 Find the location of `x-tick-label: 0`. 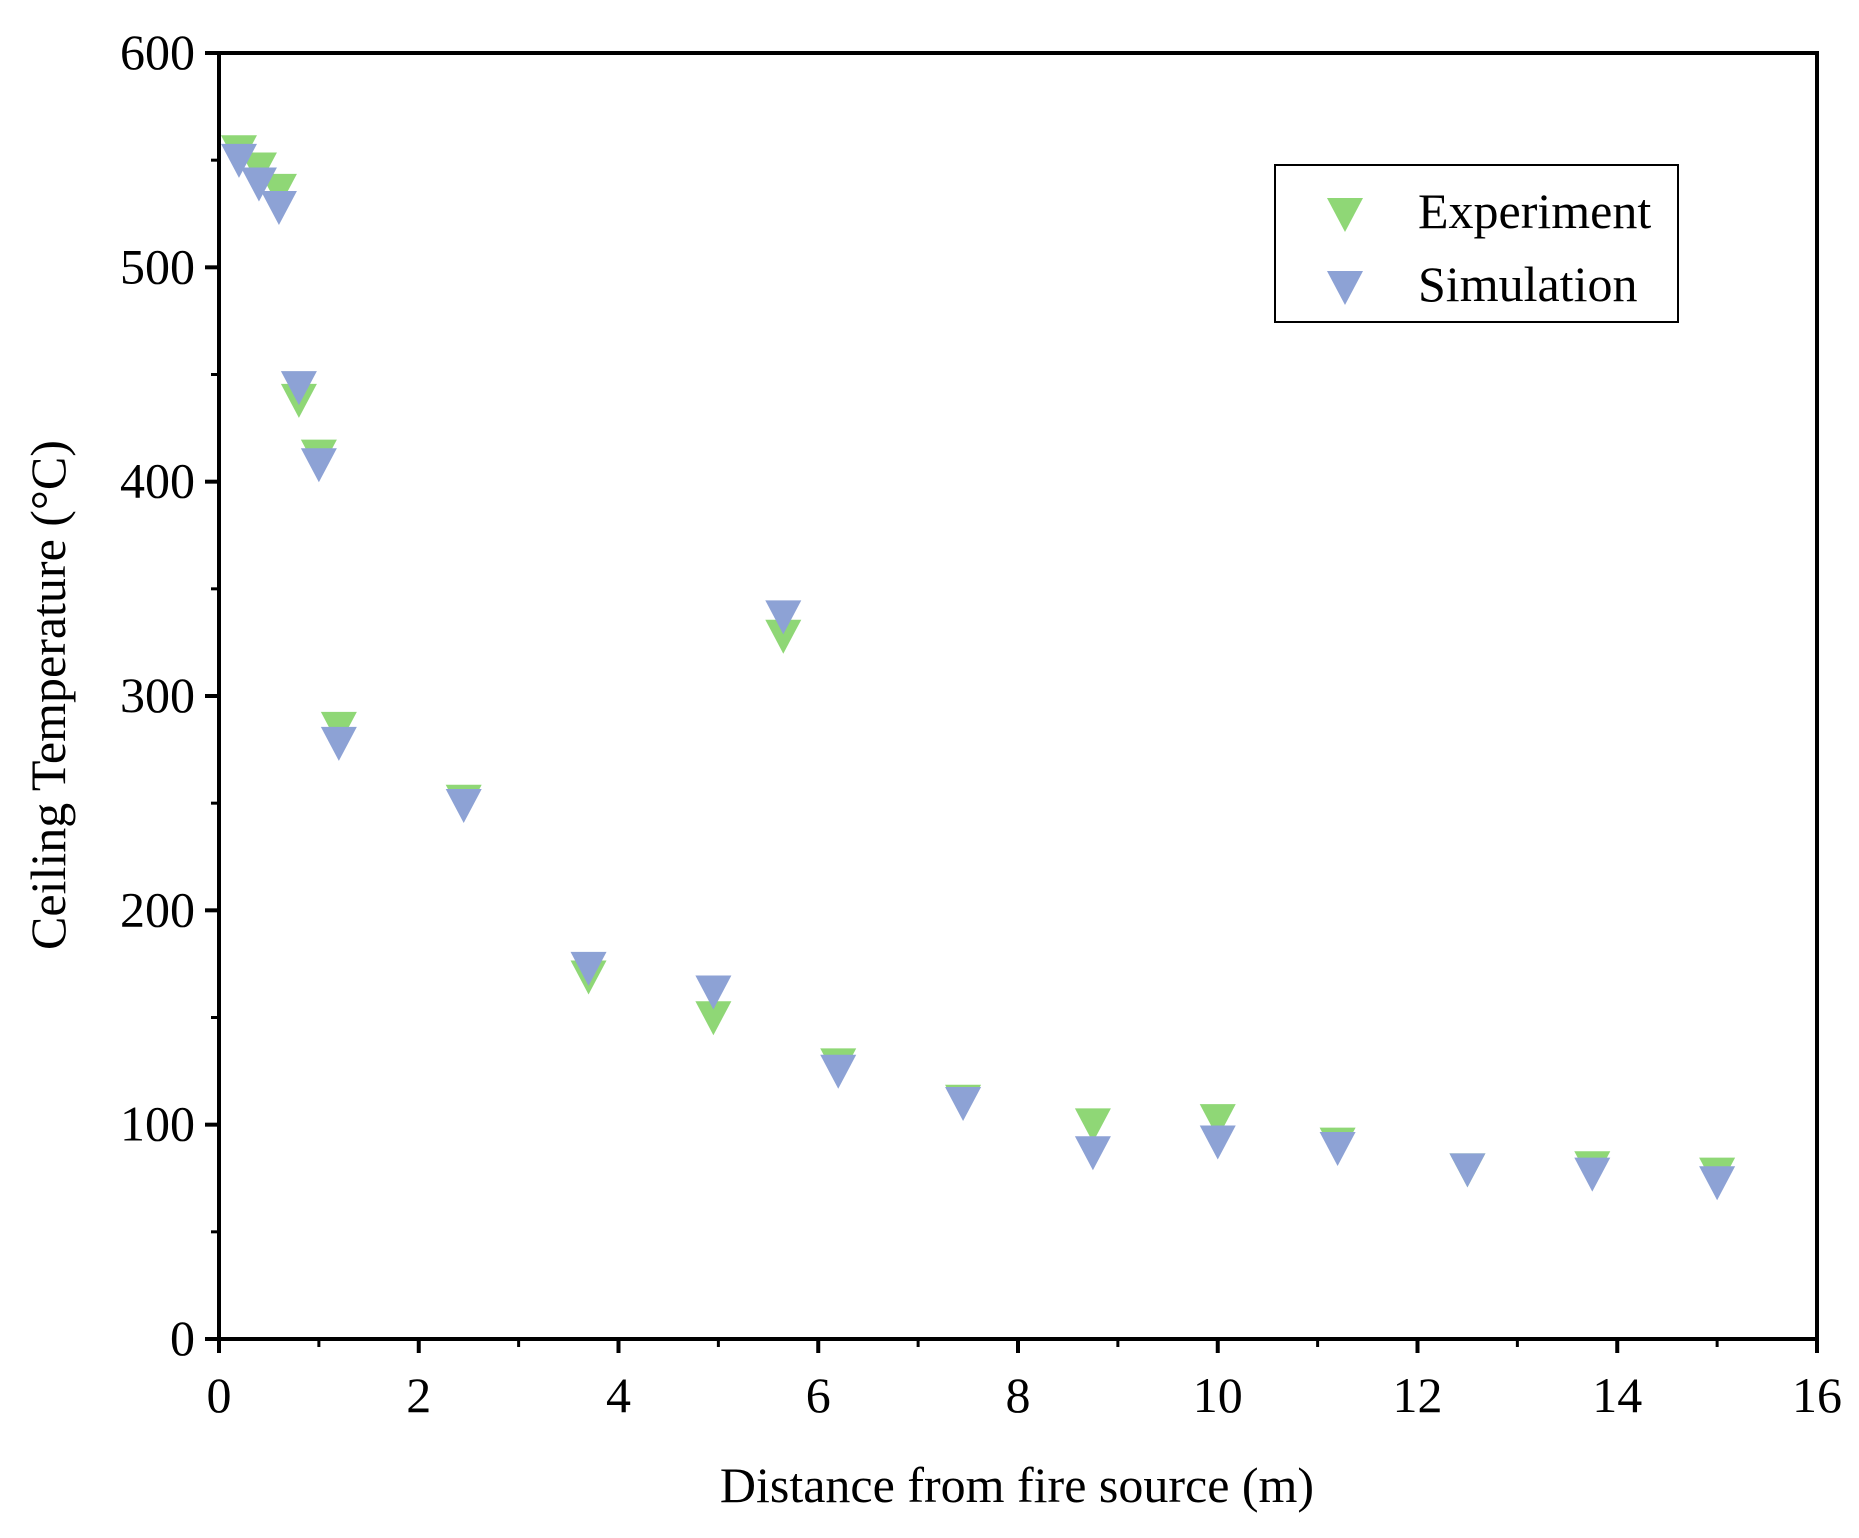

x-tick-label: 0 is located at coordinates (219, 1395).